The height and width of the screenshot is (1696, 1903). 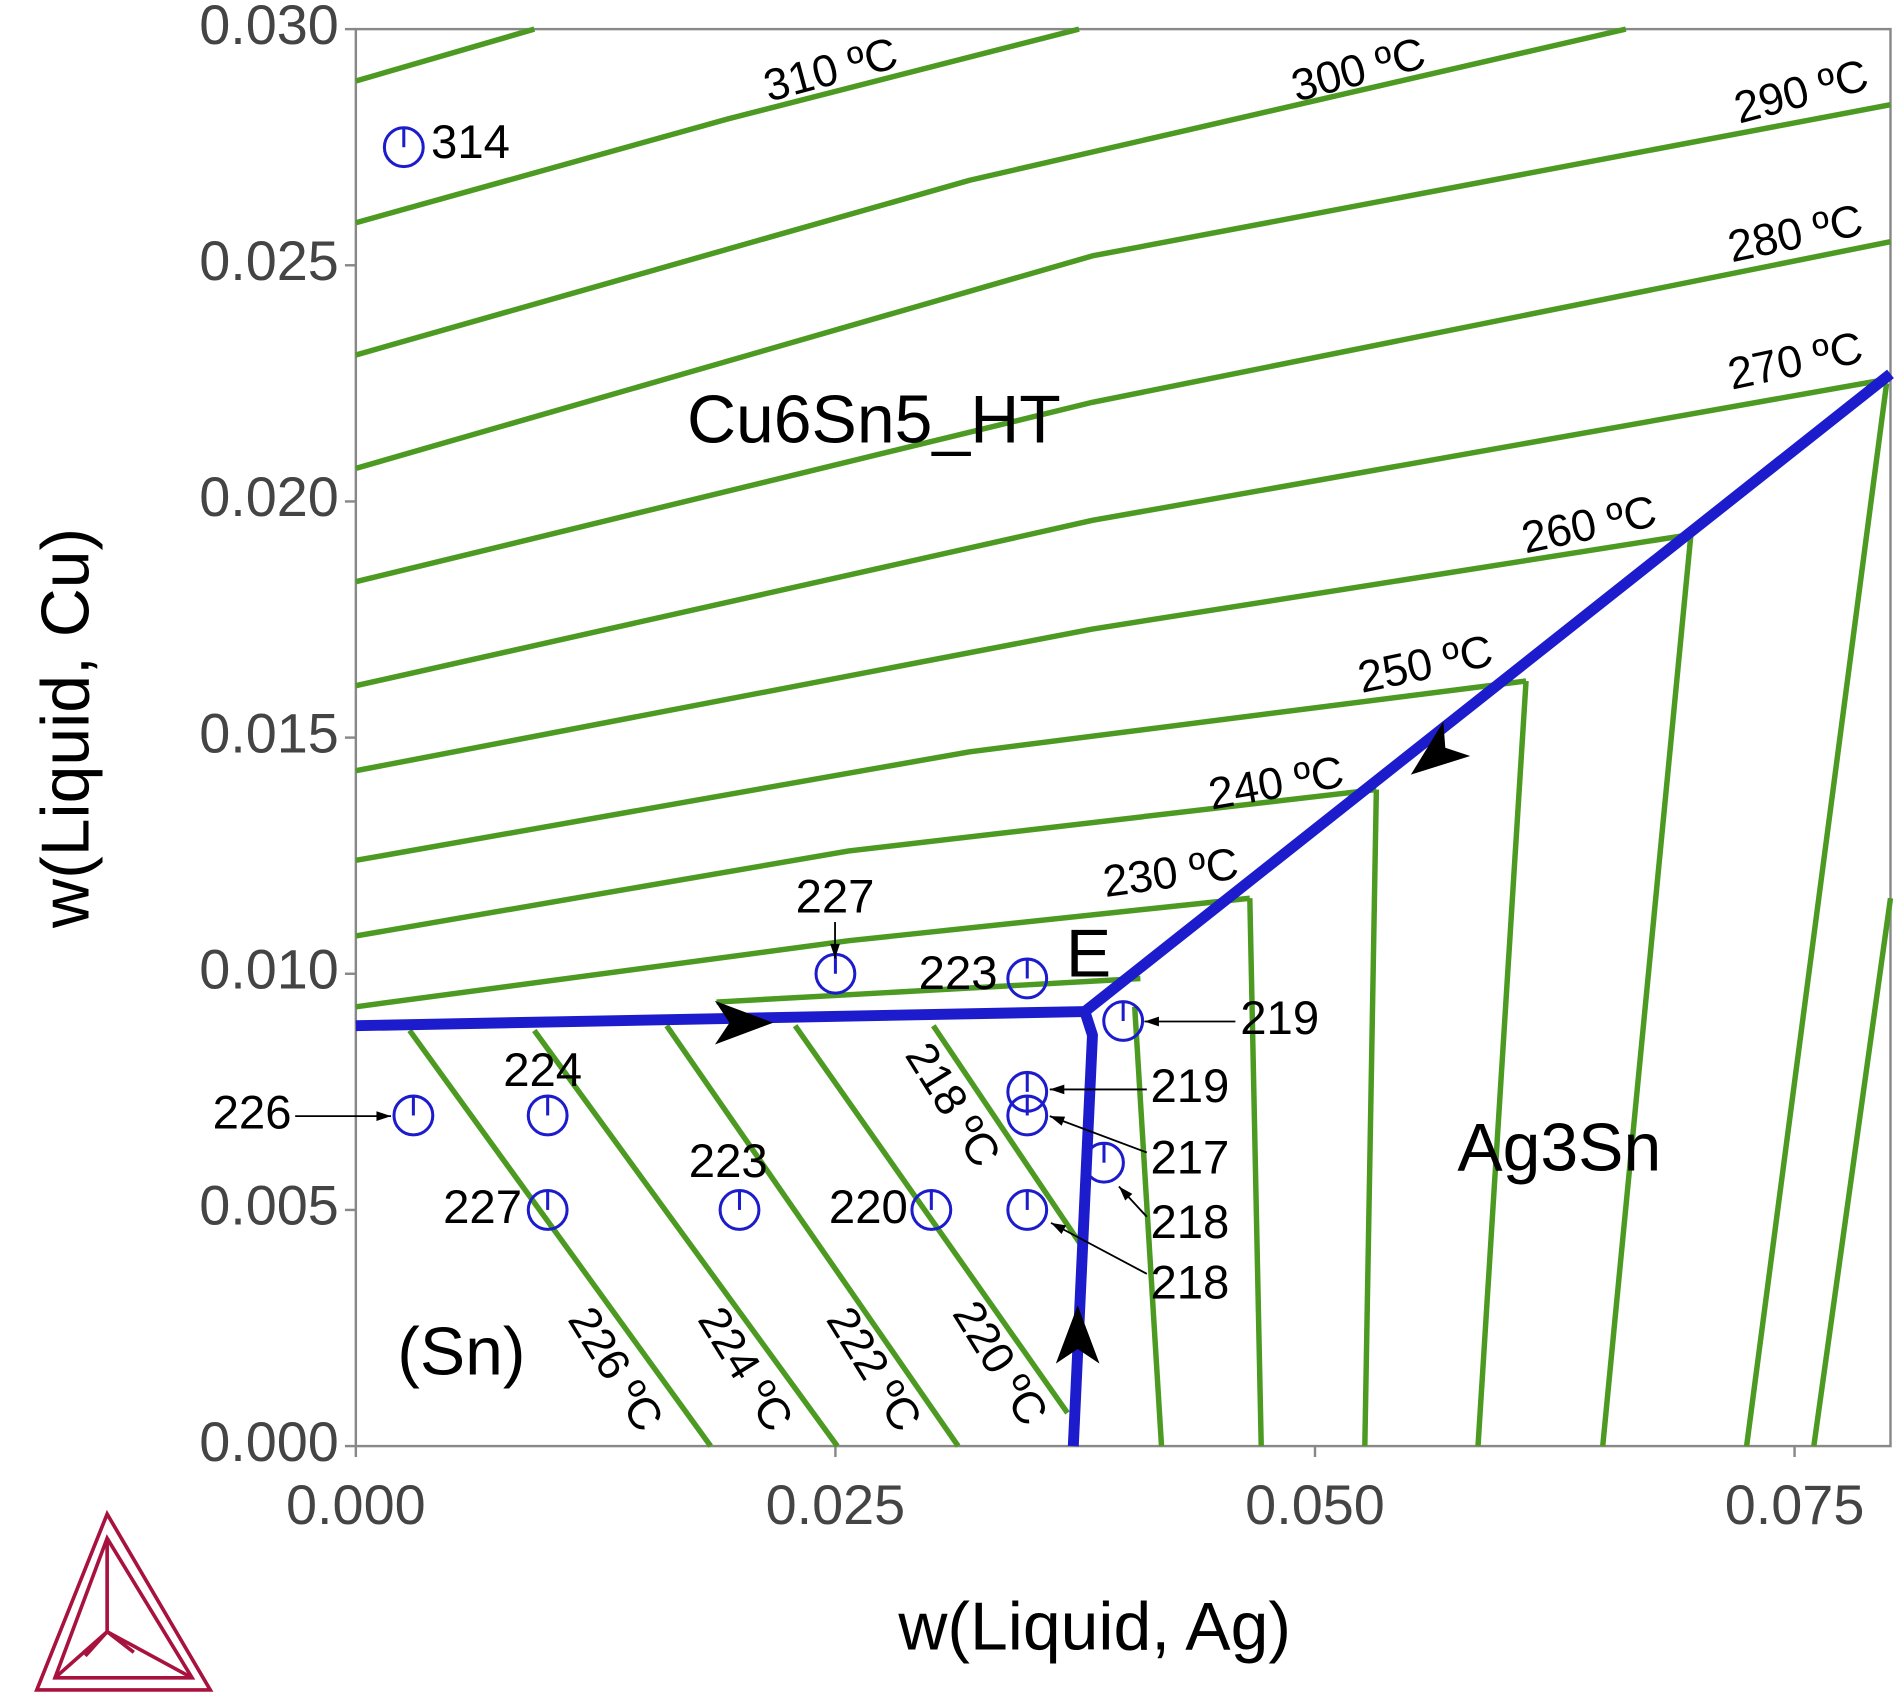 I want to click on isotherm-label: 240 ºC, so click(x=1276, y=783).